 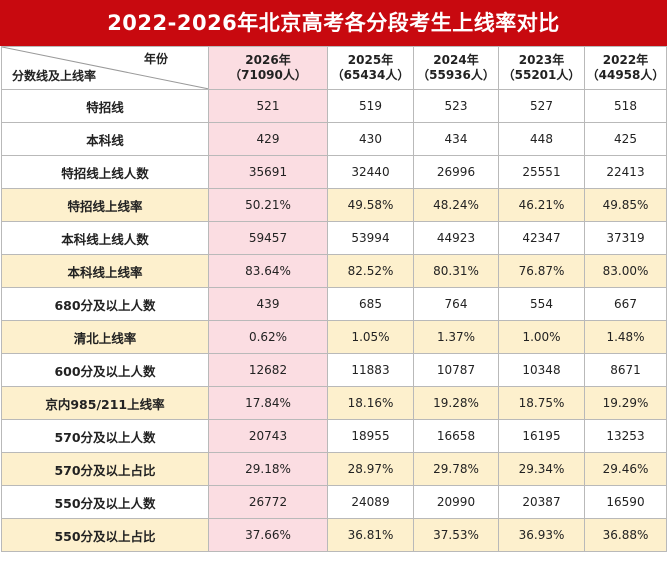 I want to click on value-cell: 29.18%, so click(x=268, y=469).